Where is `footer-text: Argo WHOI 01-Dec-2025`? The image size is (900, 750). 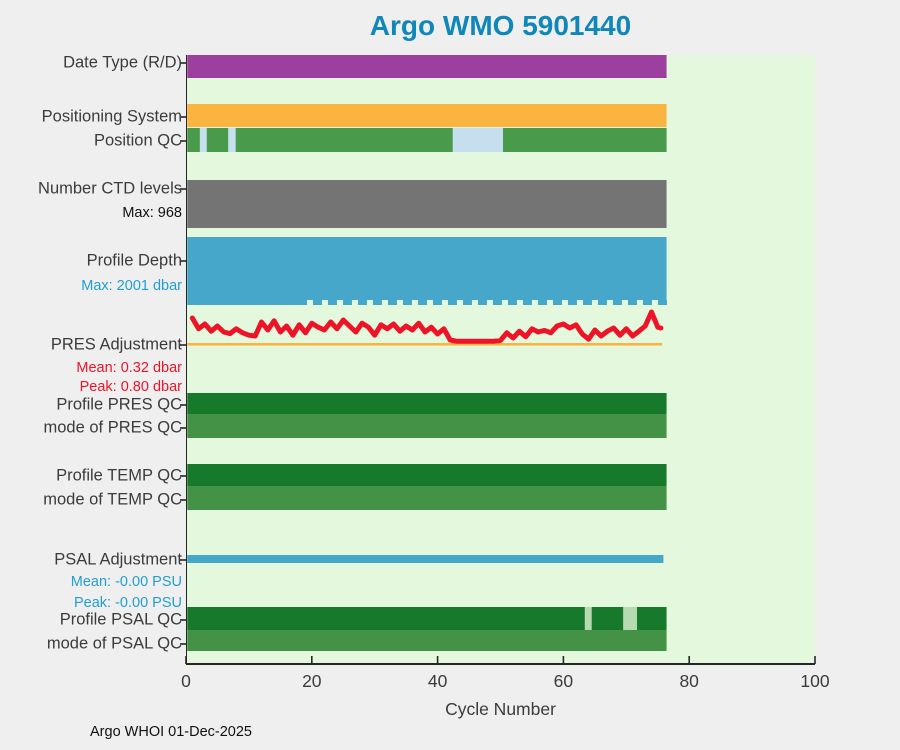
footer-text: Argo WHOI 01-Dec-2025 is located at coordinates (171, 732).